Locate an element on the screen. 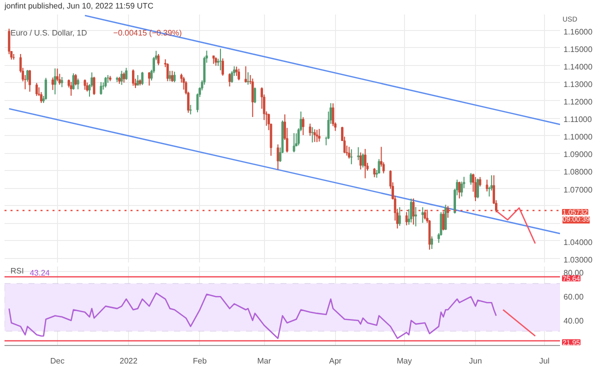  chart-title: RSI is located at coordinates (17, 271).